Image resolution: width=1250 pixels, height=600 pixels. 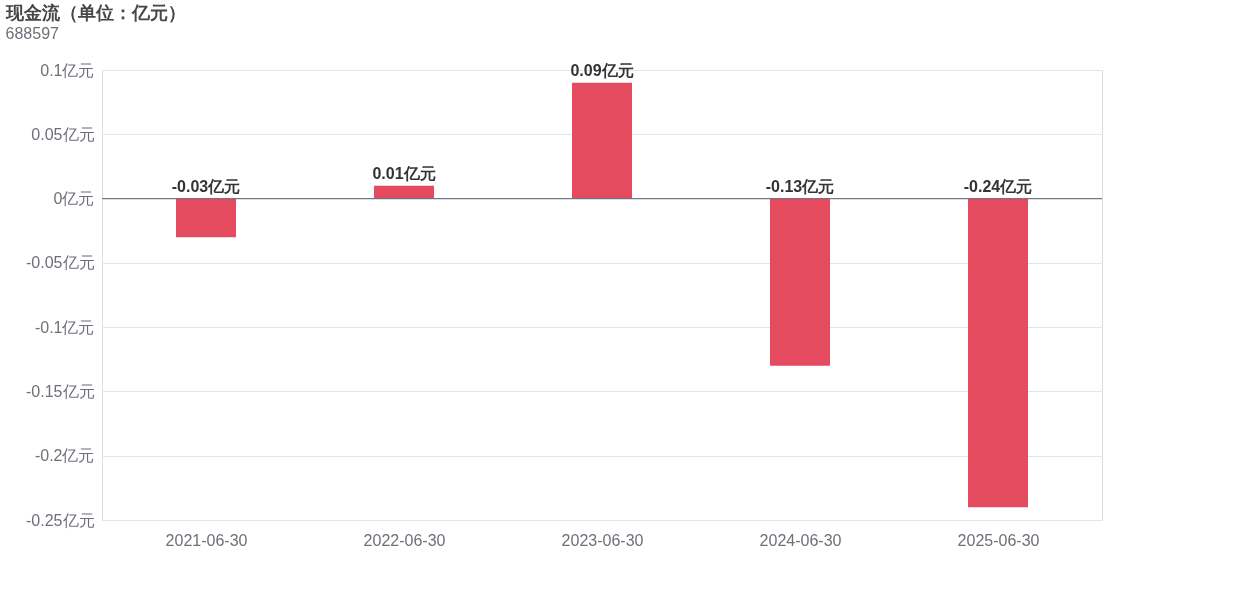 I want to click on data-label: -0.03亿元, so click(x=206, y=186).